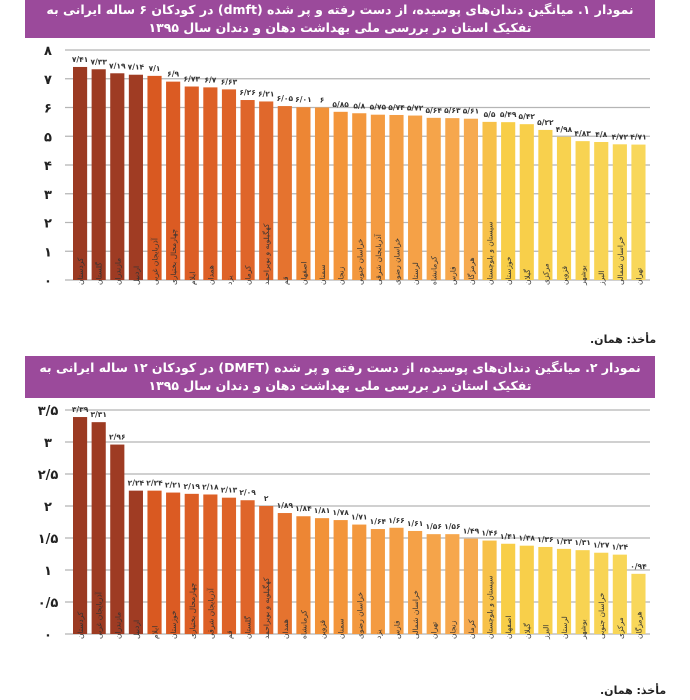 The image size is (690, 700). Describe the element at coordinates (359, 517) in the screenshot. I see `data-label: ۱/۷۱` at that location.